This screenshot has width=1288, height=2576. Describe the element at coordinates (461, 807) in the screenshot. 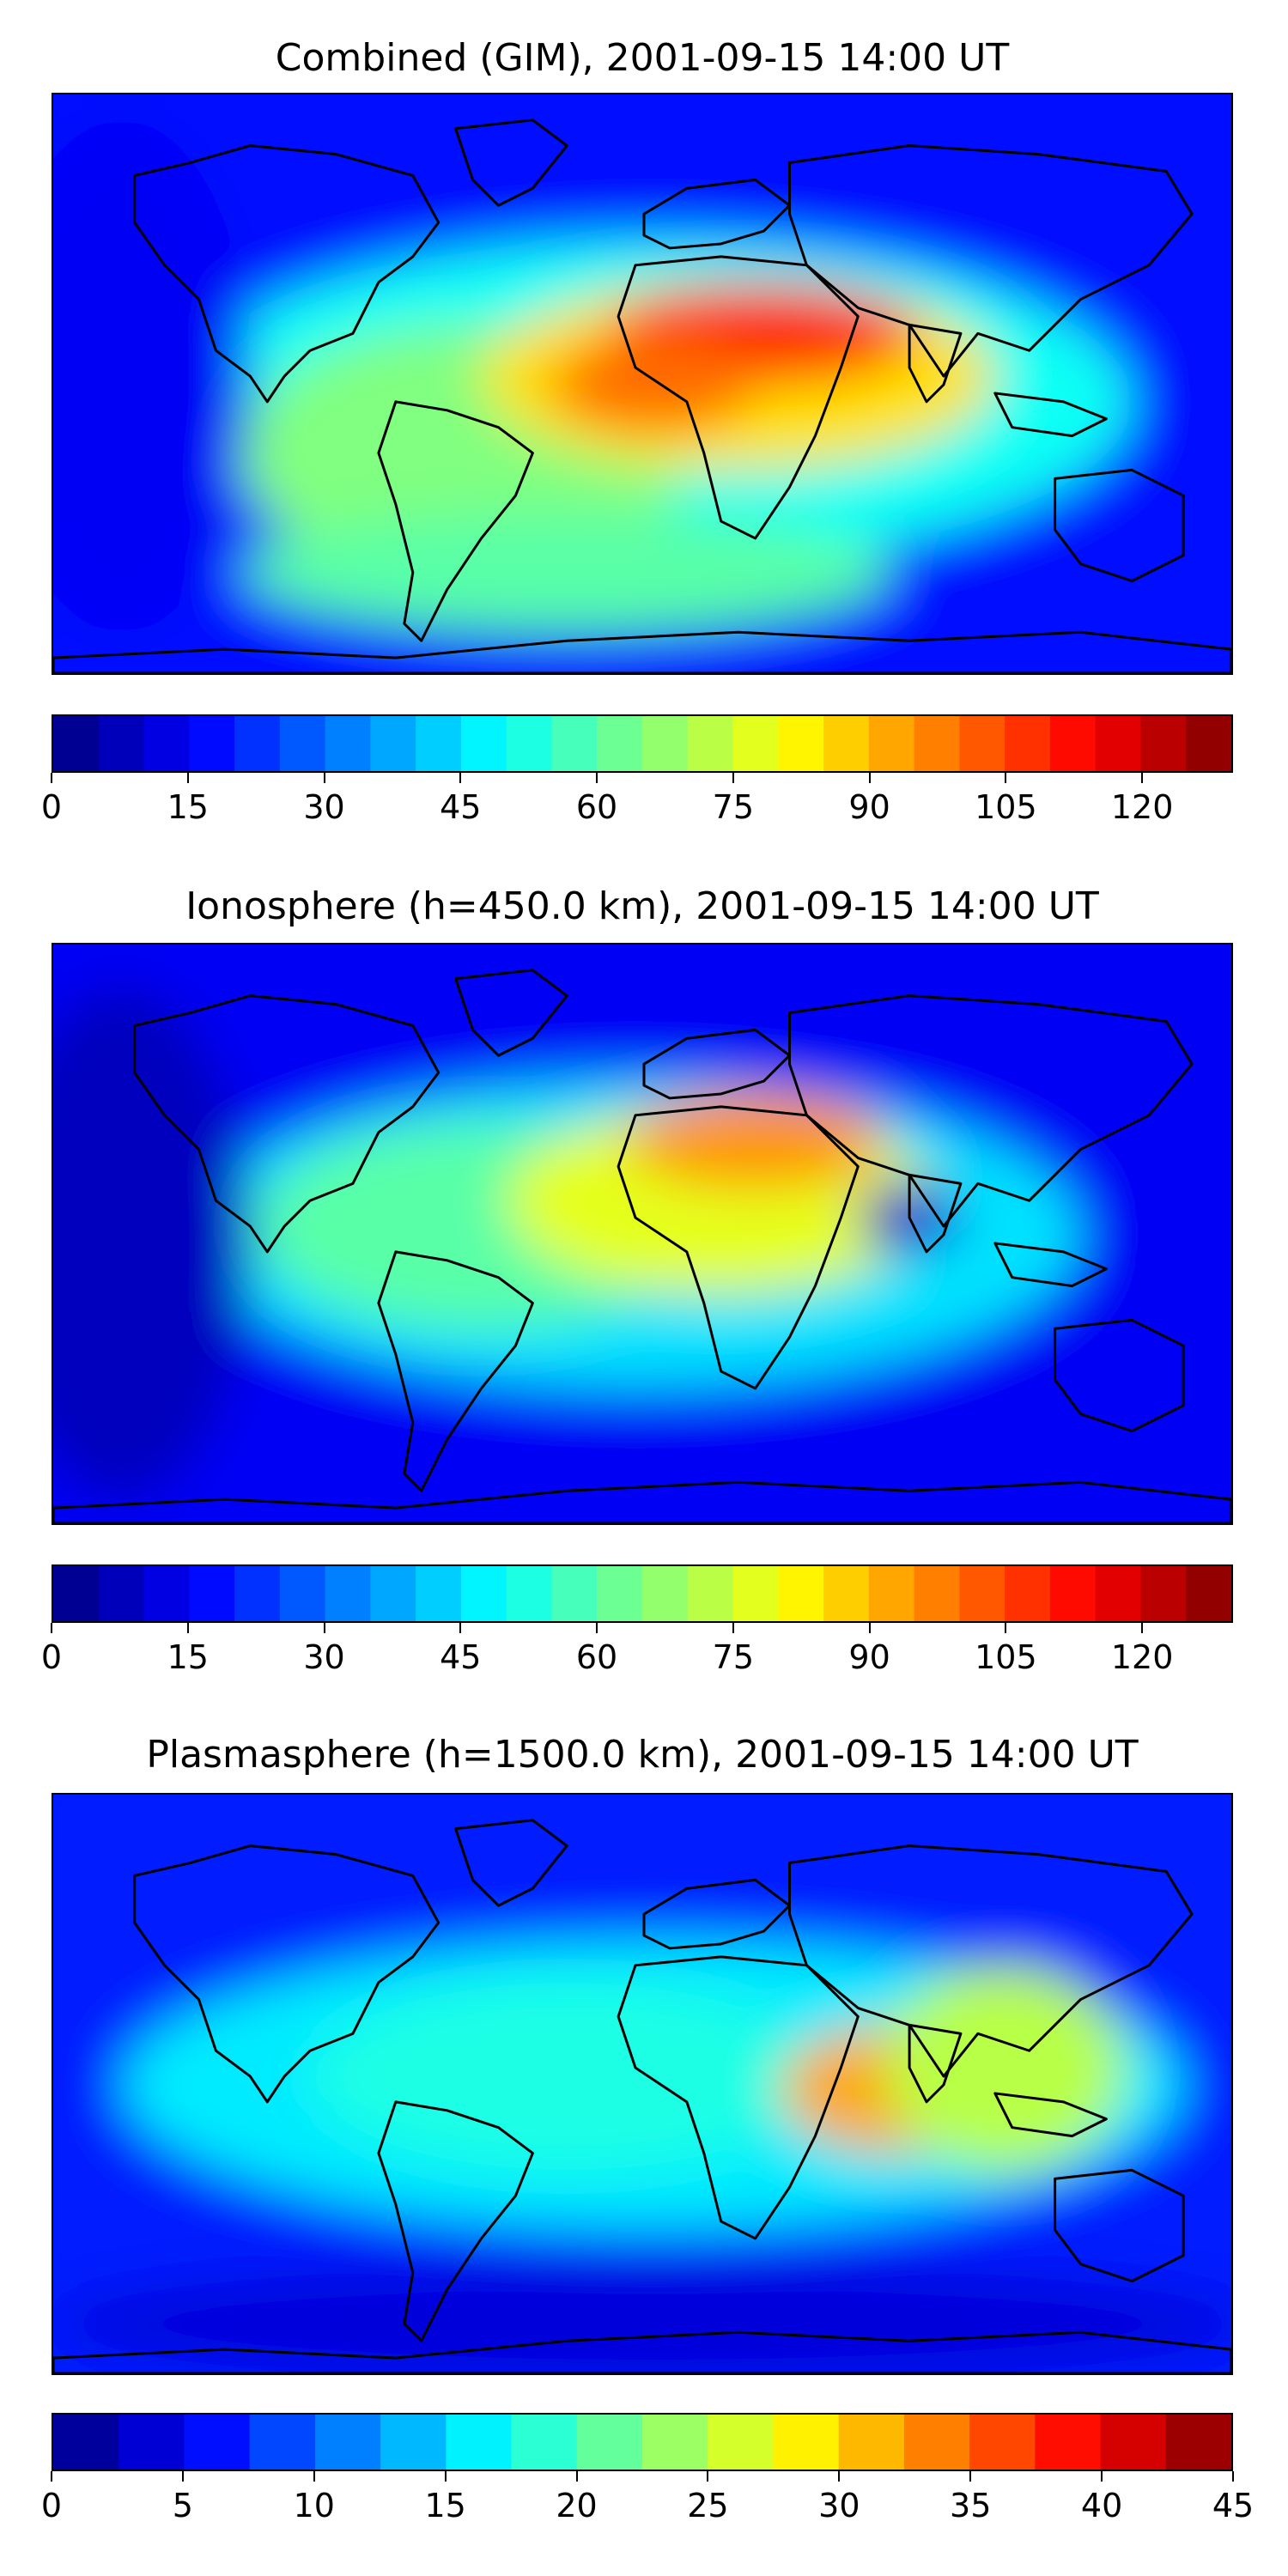

I see `colorbar-tick-label: 45` at that location.